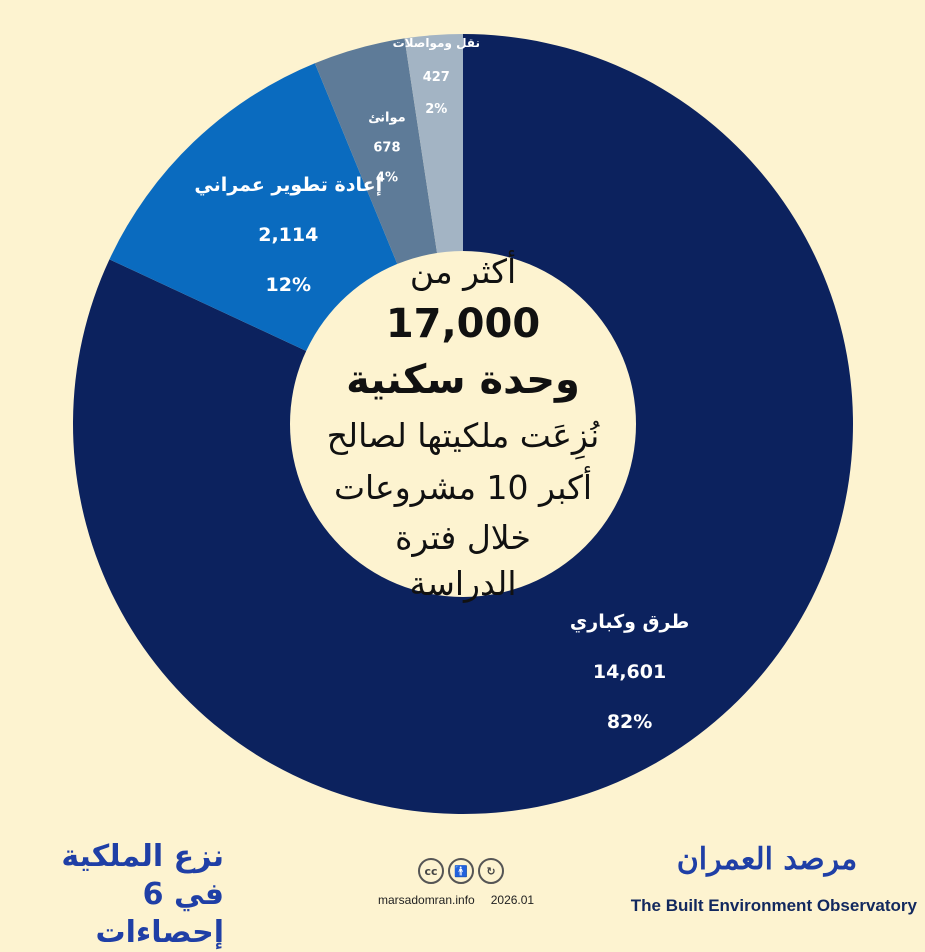 This screenshot has height=952, width=925. I want to click on center-line-2: 17,000, so click(463, 324).